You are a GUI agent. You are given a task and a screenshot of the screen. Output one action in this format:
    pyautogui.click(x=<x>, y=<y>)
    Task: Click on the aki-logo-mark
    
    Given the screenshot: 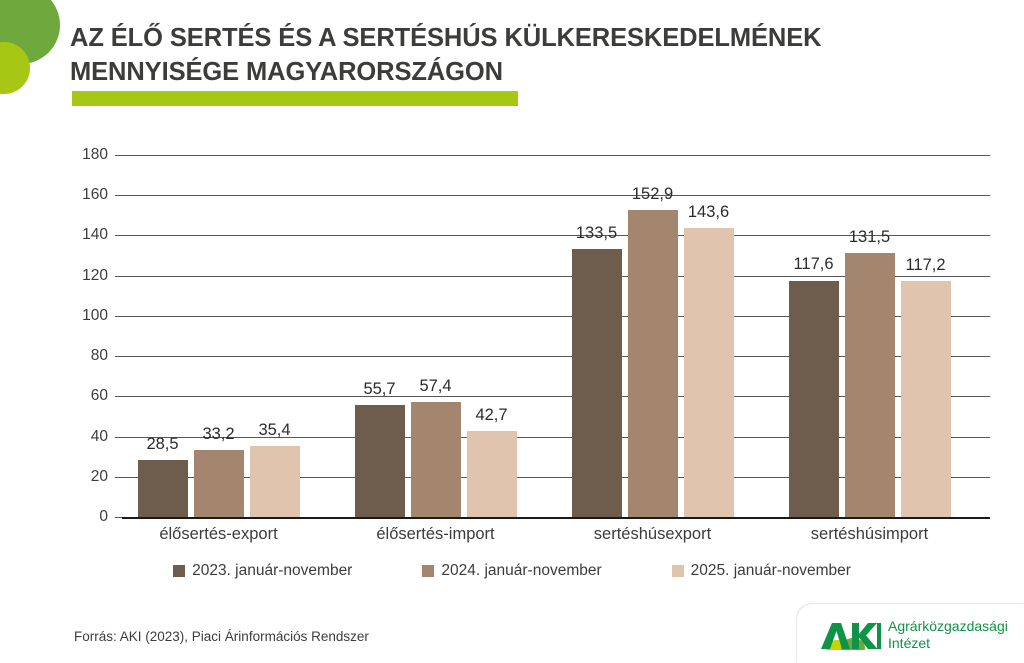 What is the action you would take?
    pyautogui.click(x=850, y=639)
    